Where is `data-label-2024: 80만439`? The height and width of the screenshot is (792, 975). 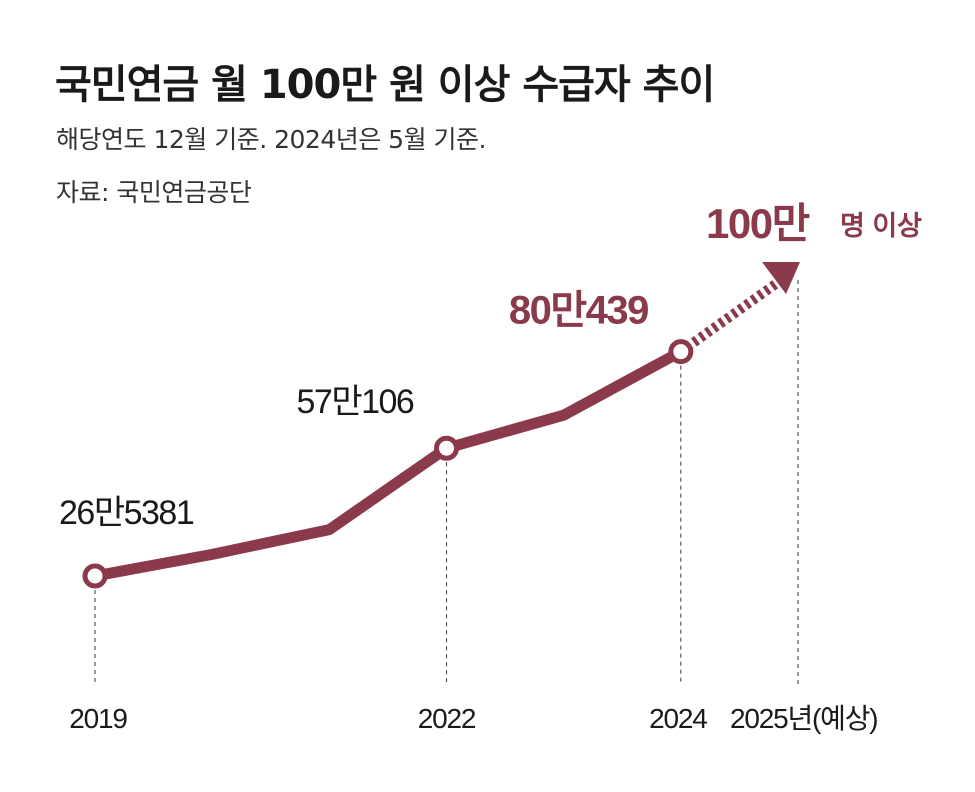
data-label-2024: 80만439 is located at coordinates (578, 311).